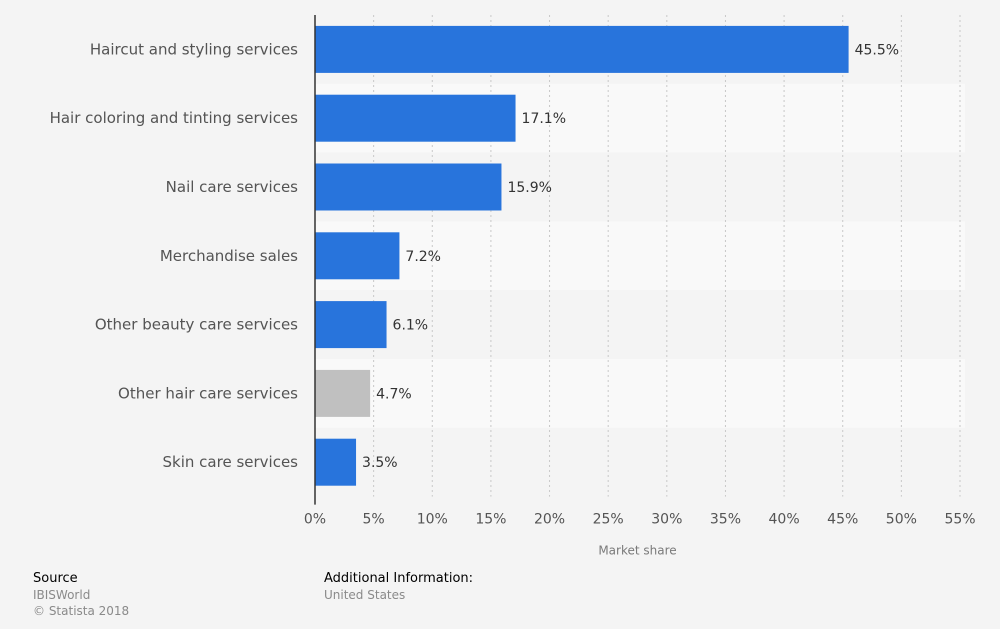  What do you see at coordinates (399, 578) in the screenshot?
I see `additional-info-heading: Additional Information:` at bounding box center [399, 578].